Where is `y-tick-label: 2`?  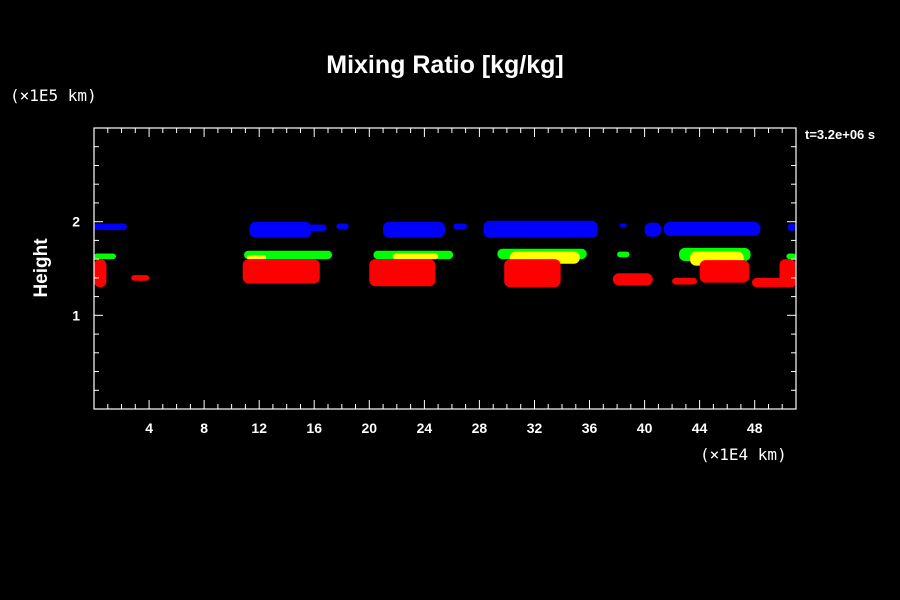 y-tick-label: 2 is located at coordinates (76, 222).